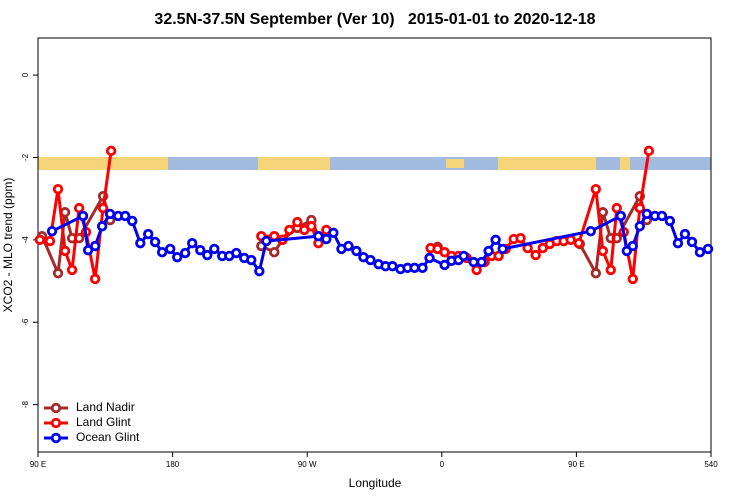 Image resolution: width=750 pixels, height=500 pixels. What do you see at coordinates (103, 422) in the screenshot?
I see `legend-label: Land Glint` at bounding box center [103, 422].